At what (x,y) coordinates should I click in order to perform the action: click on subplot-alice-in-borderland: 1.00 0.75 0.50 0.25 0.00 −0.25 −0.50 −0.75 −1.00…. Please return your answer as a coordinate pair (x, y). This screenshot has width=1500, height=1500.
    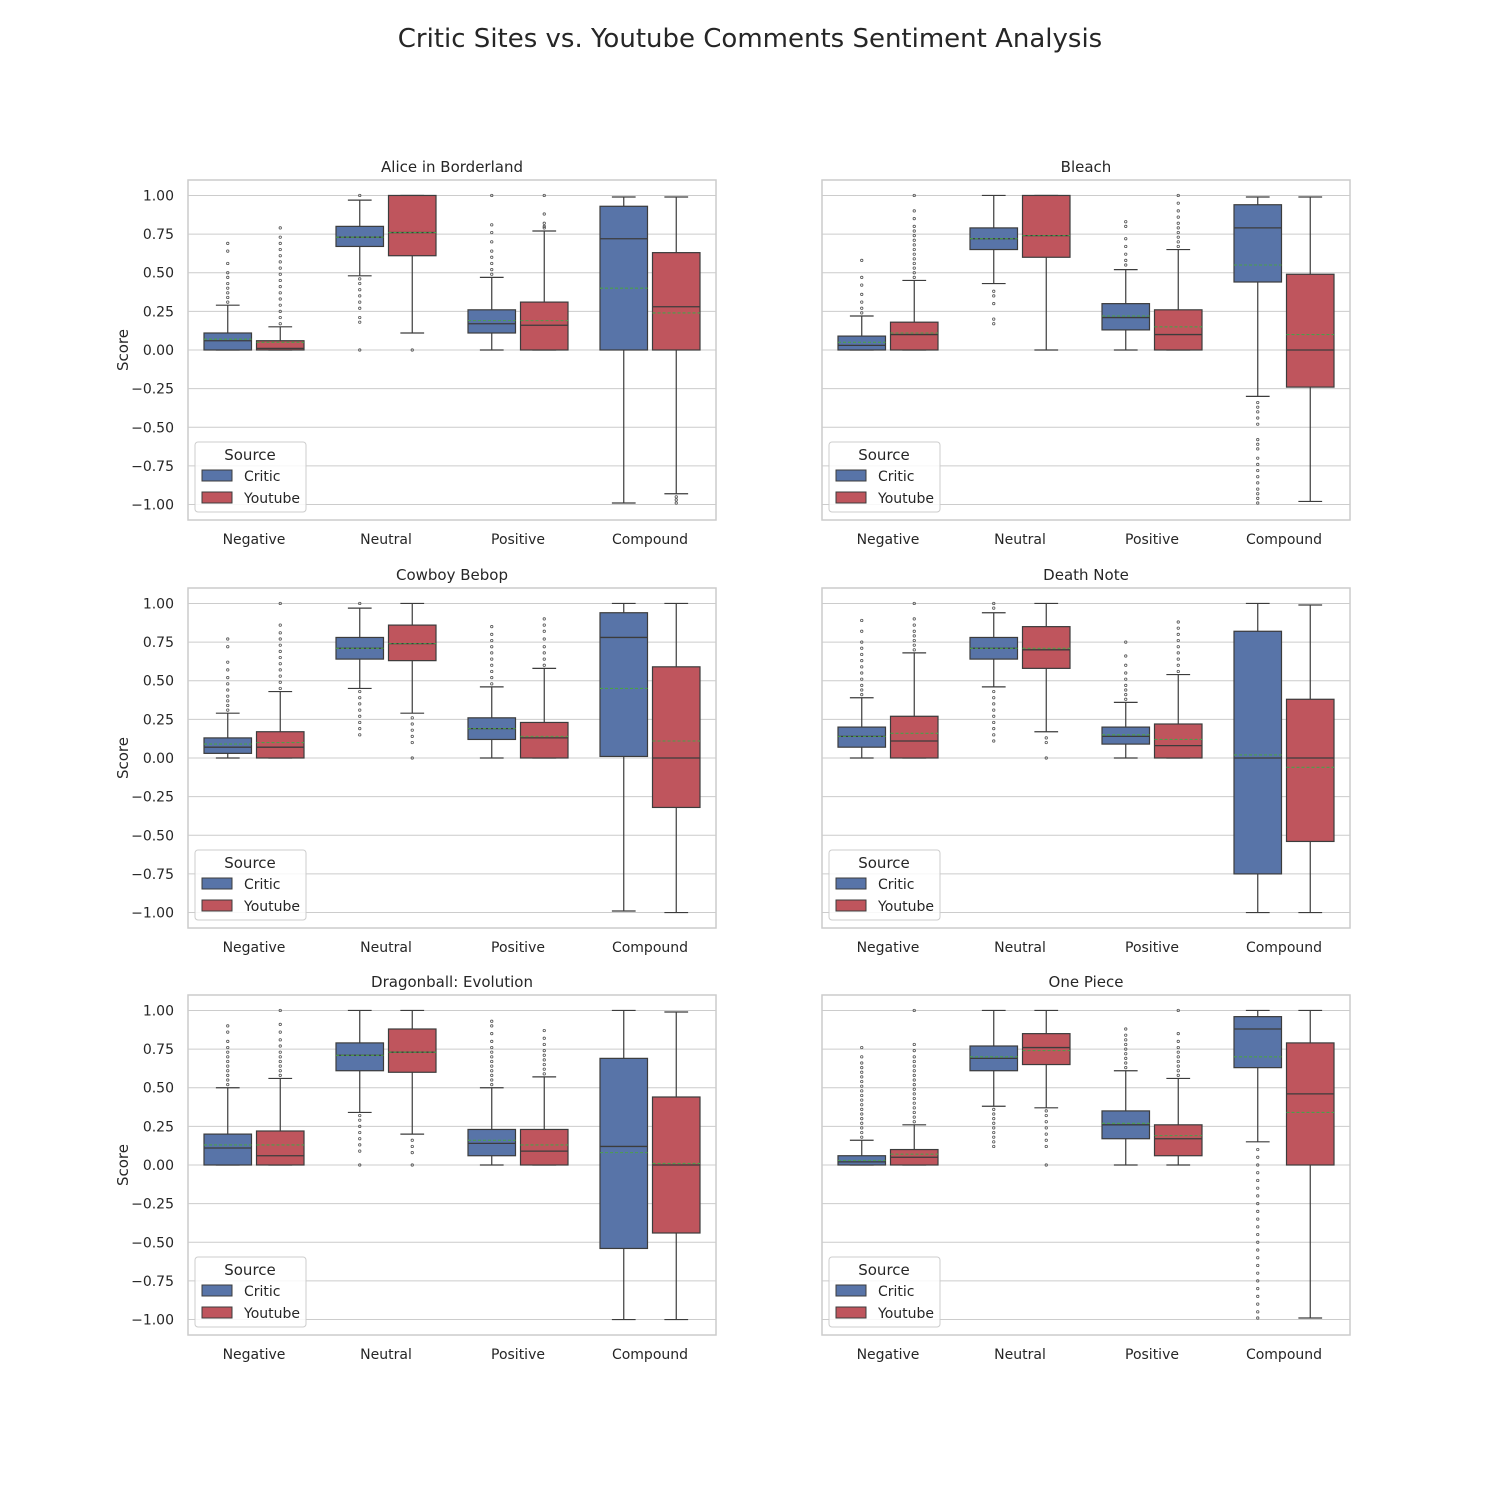
    Looking at the image, I should click on (415, 353).